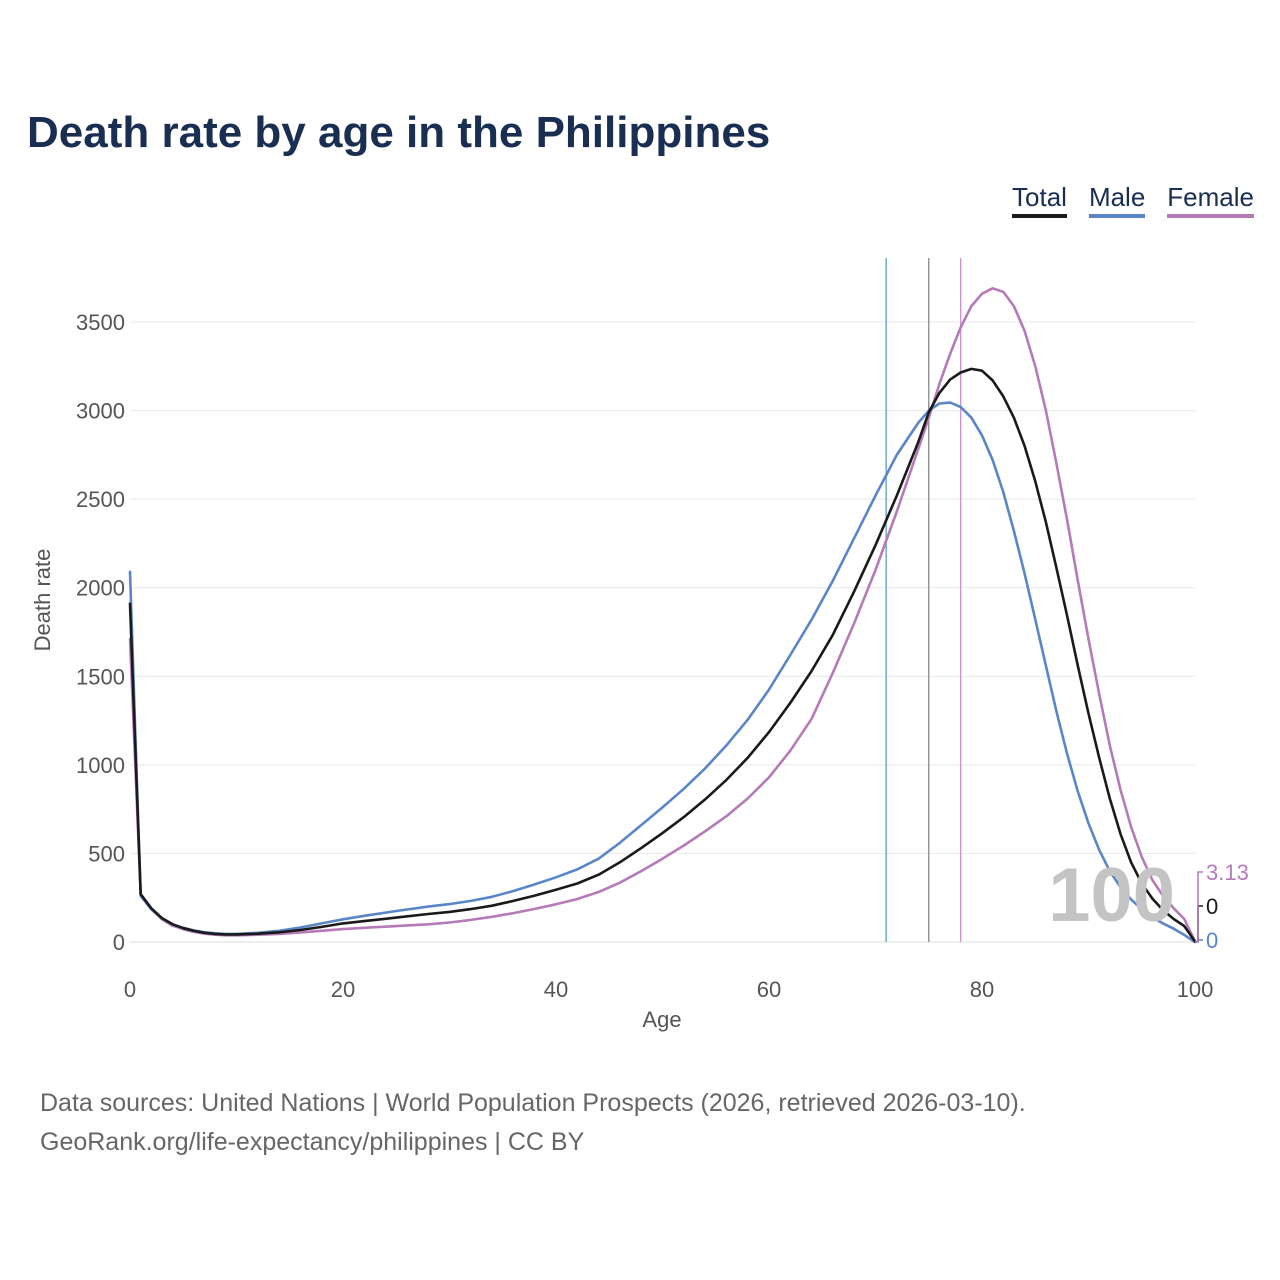 This screenshot has width=1280, height=1280. I want to click on y-axis-title: Death rate, so click(42, 600).